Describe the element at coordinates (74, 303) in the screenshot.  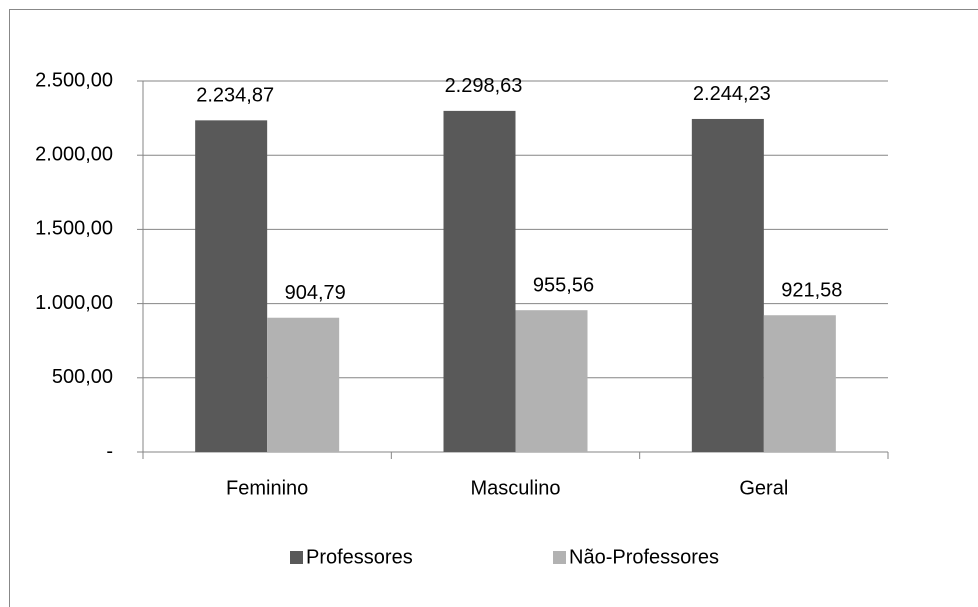
I see `y-tick-label: 1.000,00` at that location.